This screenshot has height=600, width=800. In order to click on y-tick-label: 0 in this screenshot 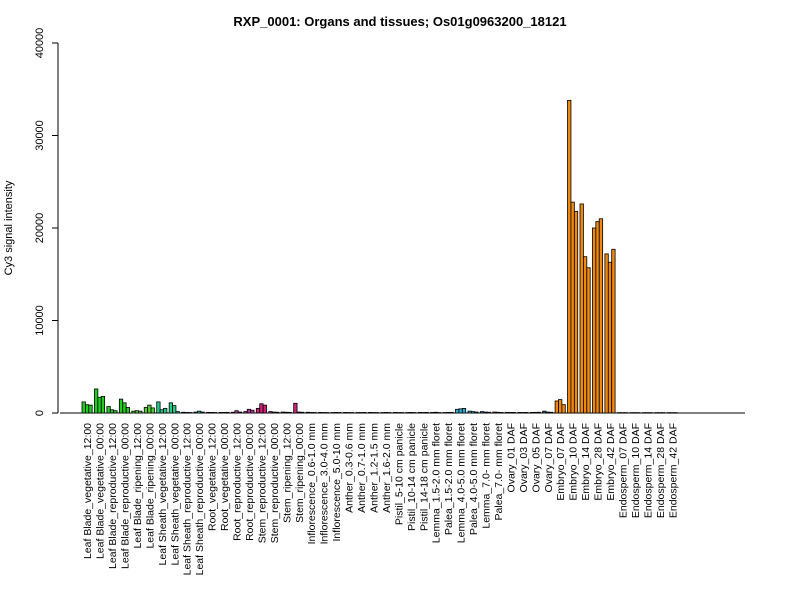, I will do `click(40, 413)`.